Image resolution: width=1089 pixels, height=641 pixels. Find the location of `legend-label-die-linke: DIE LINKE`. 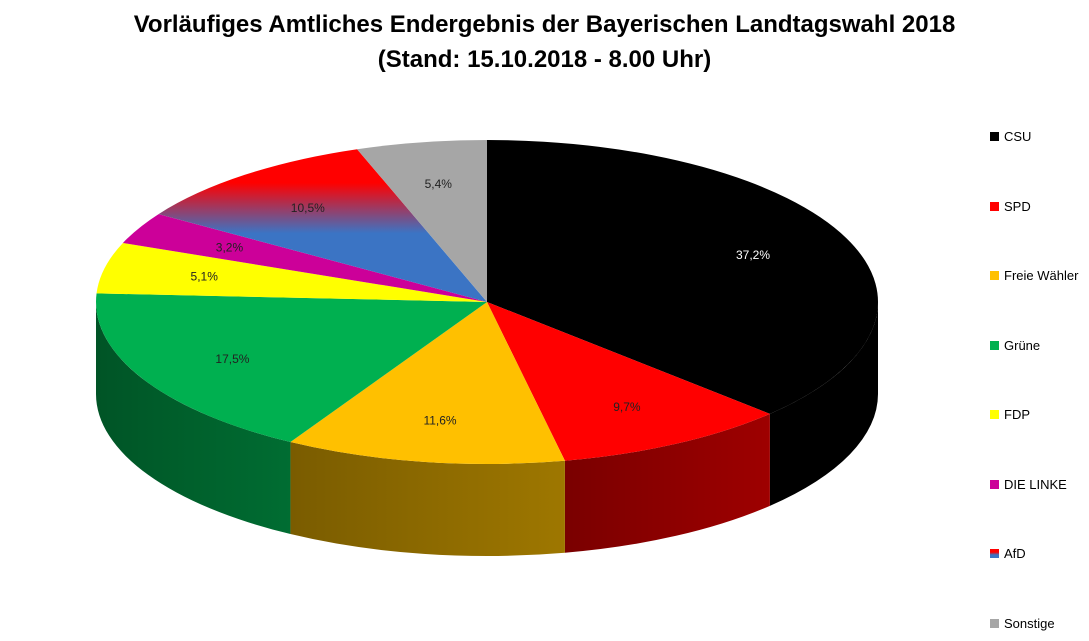

legend-label-die-linke: DIE LINKE is located at coordinates (1035, 484).